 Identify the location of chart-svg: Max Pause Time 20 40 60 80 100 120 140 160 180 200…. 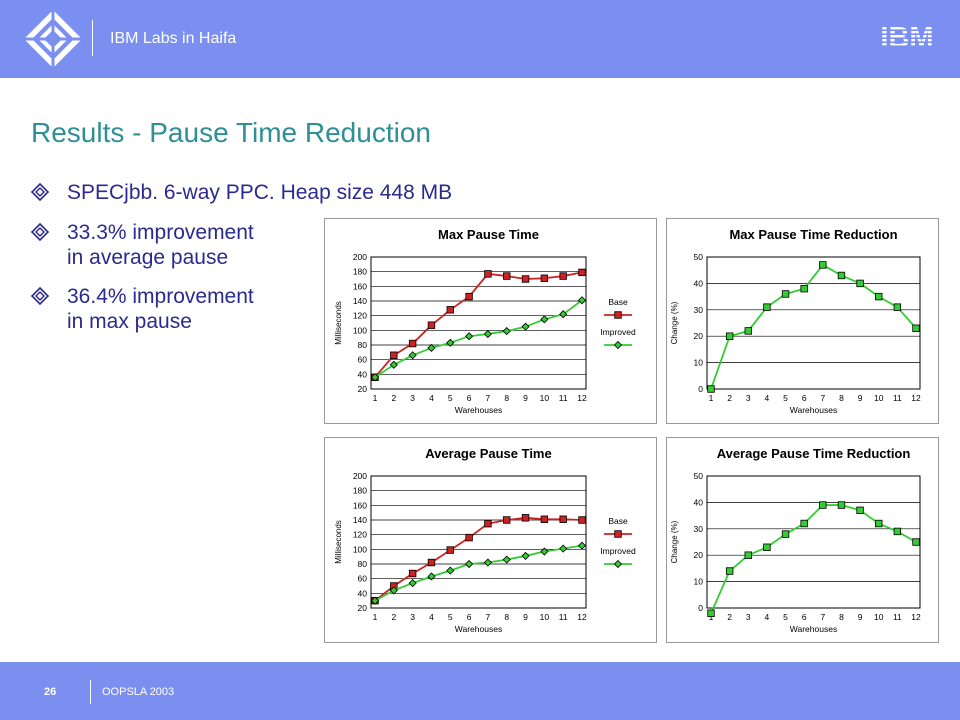
(485, 321).